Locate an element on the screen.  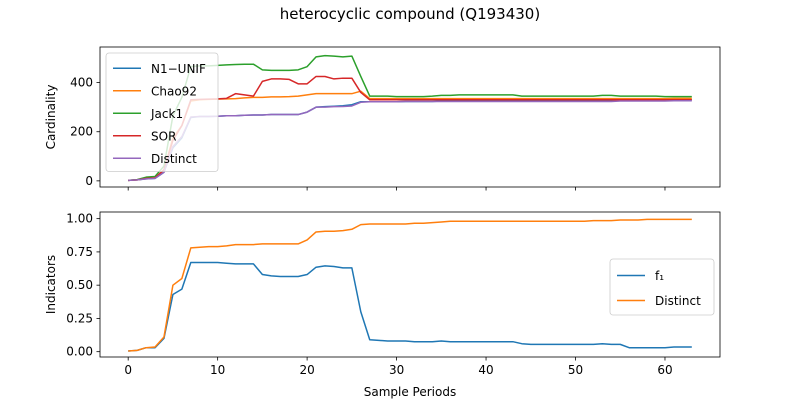
y-axis-label: Cardinality is located at coordinates (51, 117).